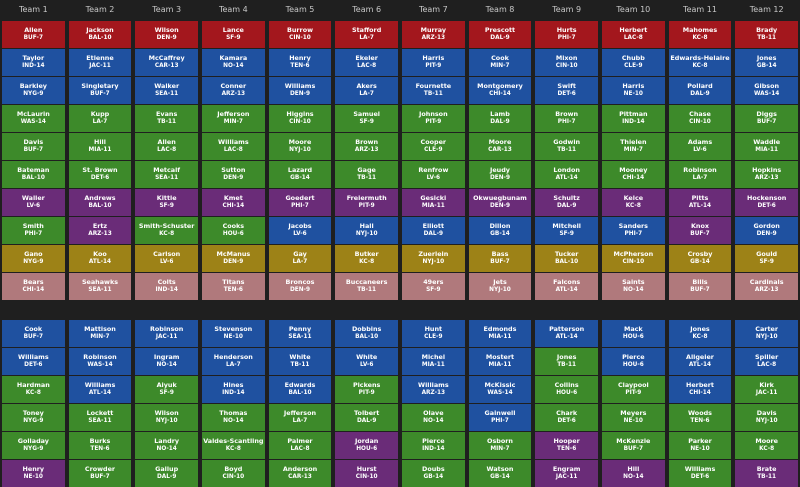  Describe the element at coordinates (700, 286) in the screenshot. I see `pick-cell: Bills BUF-7` at that location.